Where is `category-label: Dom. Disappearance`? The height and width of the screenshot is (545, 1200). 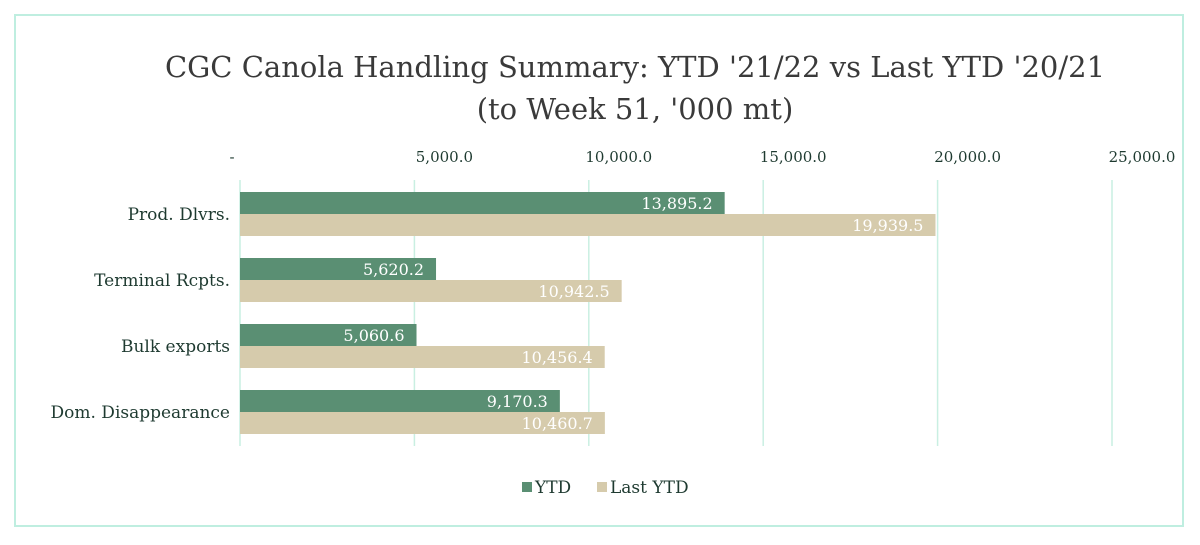
category-label: Dom. Disappearance is located at coordinates (140, 413).